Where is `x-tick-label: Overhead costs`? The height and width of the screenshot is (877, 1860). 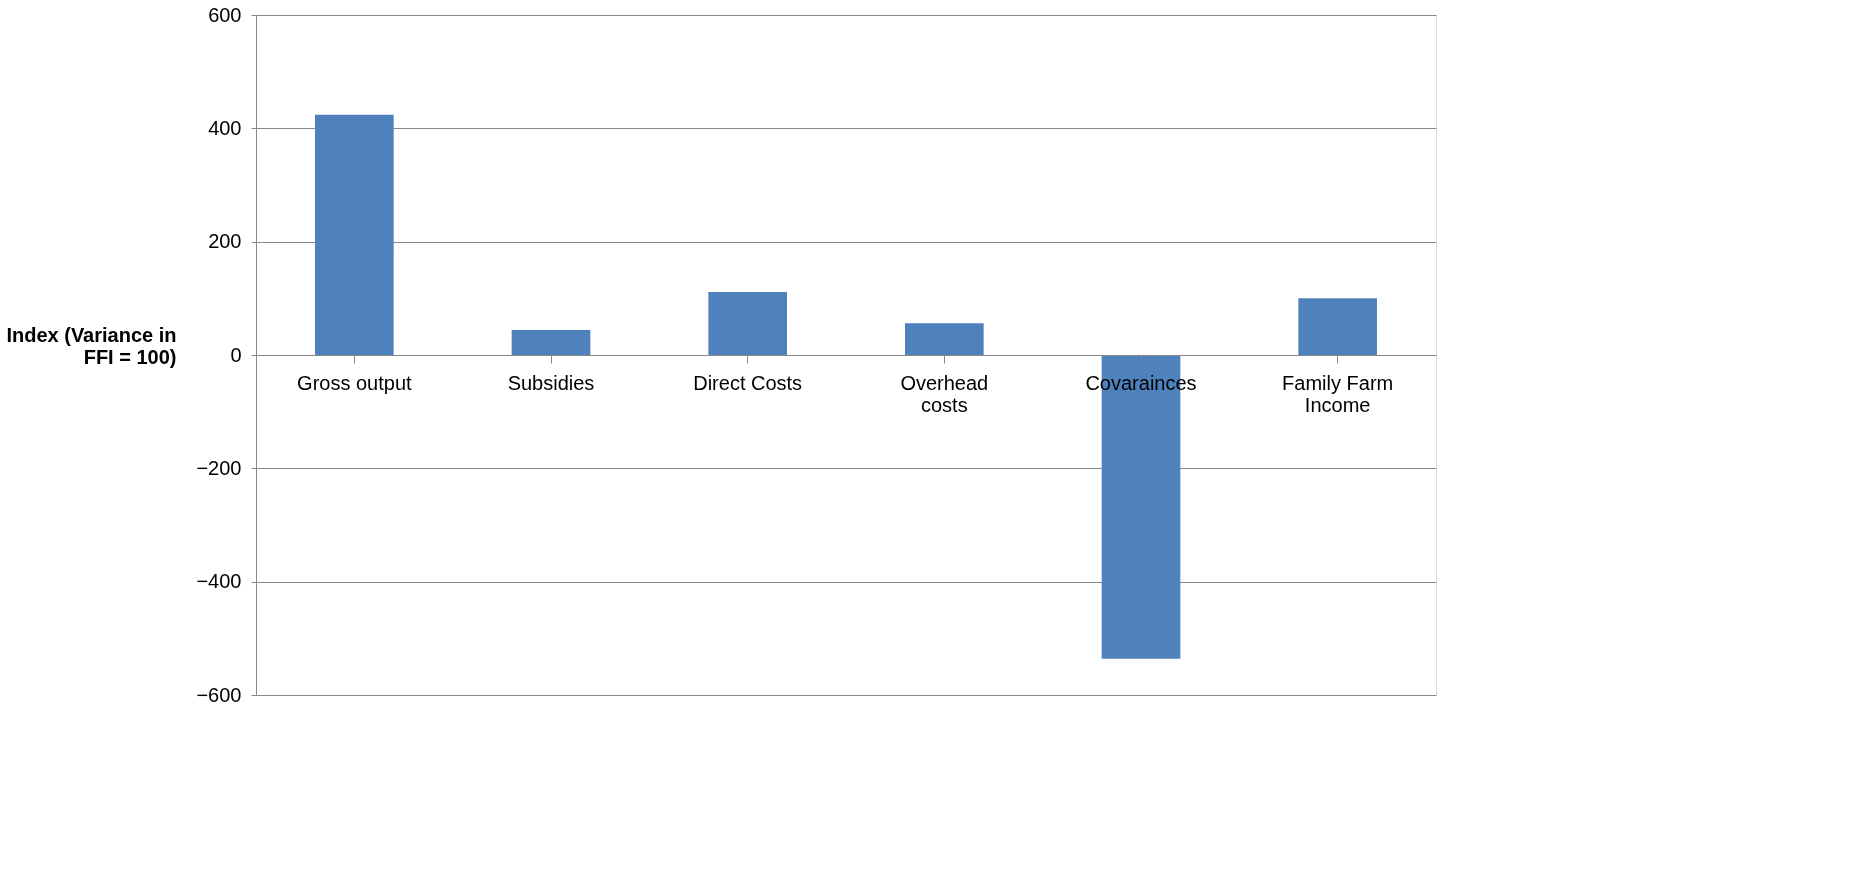 x-tick-label: Overhead costs is located at coordinates (944, 393).